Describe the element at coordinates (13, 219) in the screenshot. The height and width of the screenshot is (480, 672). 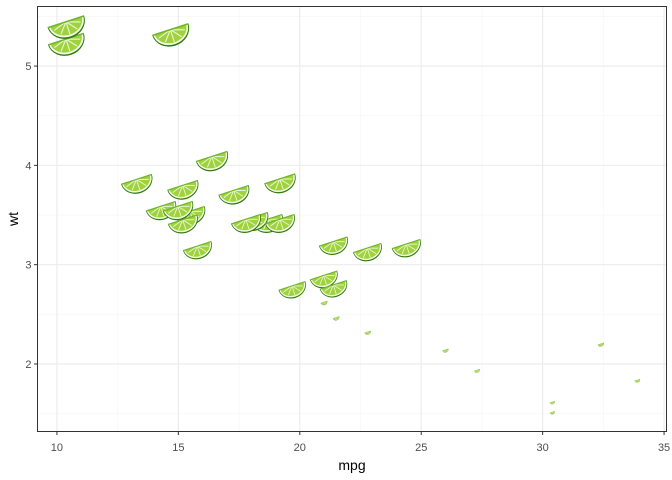
I see `y-axis-title: wt` at that location.